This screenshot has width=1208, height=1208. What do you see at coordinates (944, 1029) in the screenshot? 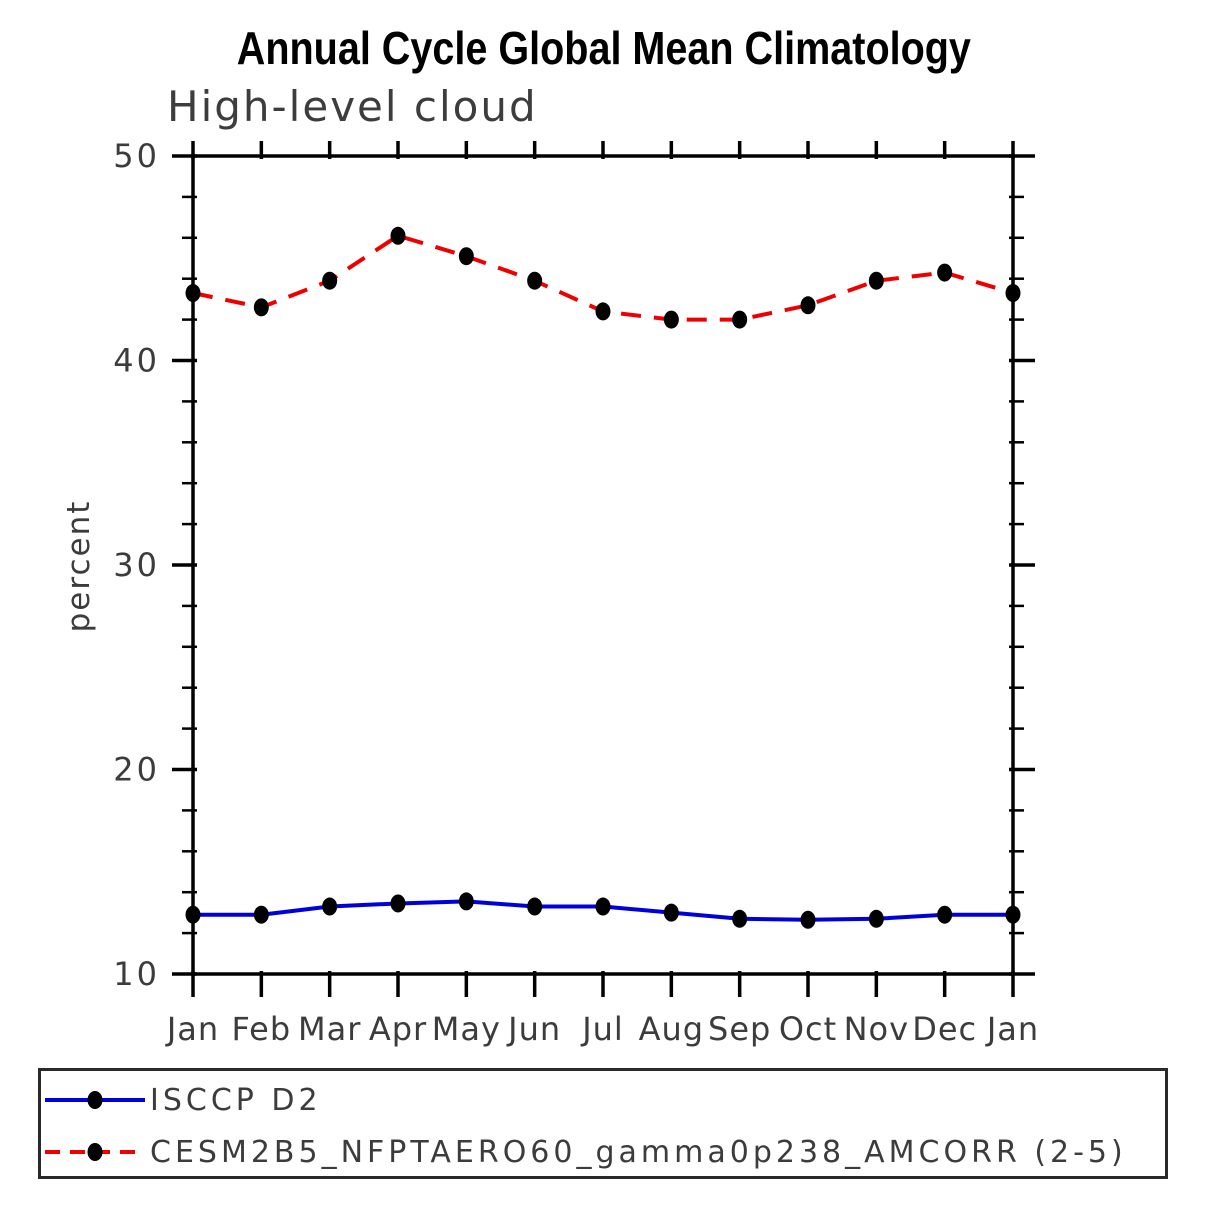
I see `x-tick-label: Dec` at bounding box center [944, 1029].